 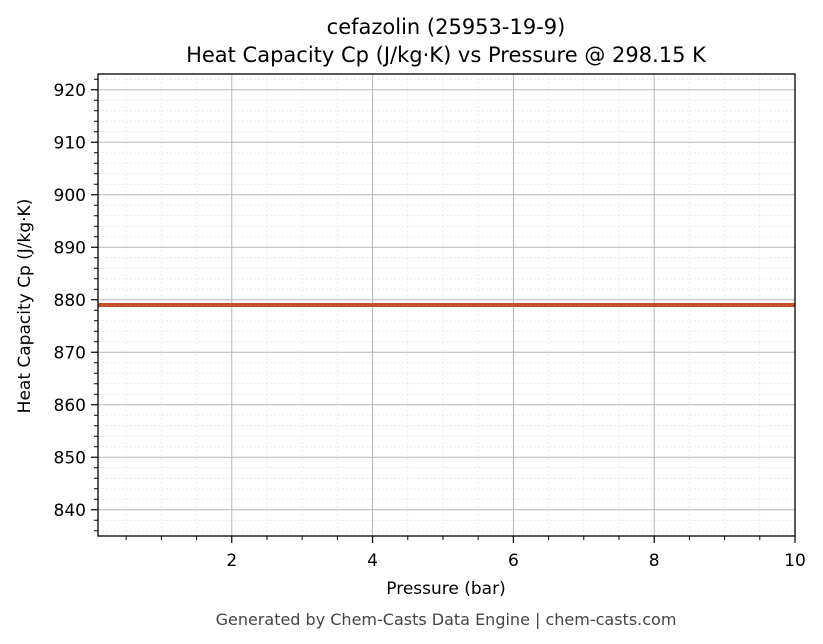 I want to click on x-tick-labels: 2 4 6 8 10, so click(x=515, y=561).